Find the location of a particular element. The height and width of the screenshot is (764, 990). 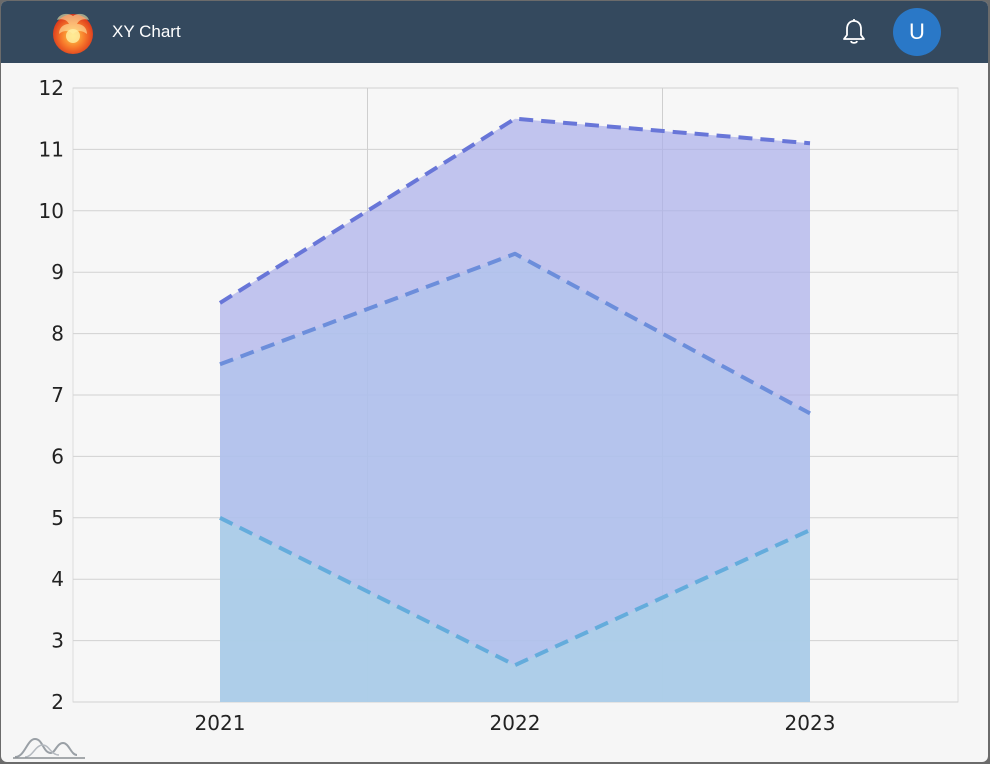

y-axis-ticks: 2 3 4 5 6 7 8 9 10 11 12 is located at coordinates (51, 395).